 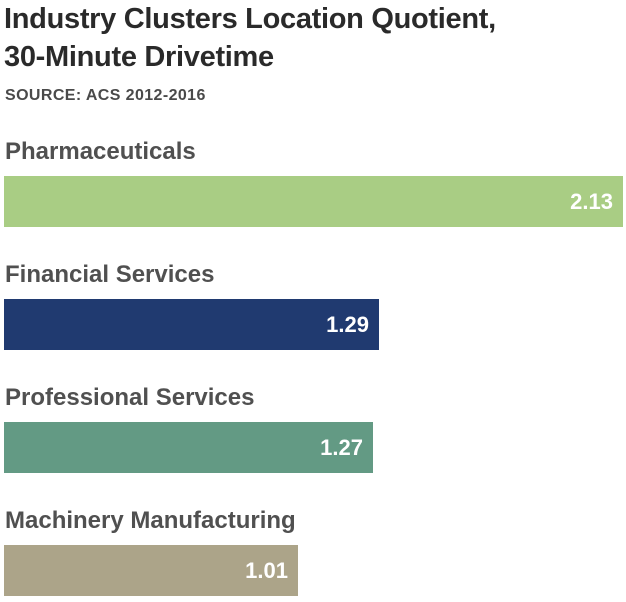 What do you see at coordinates (591, 201) in the screenshot?
I see `value-label: 2.13` at bounding box center [591, 201].